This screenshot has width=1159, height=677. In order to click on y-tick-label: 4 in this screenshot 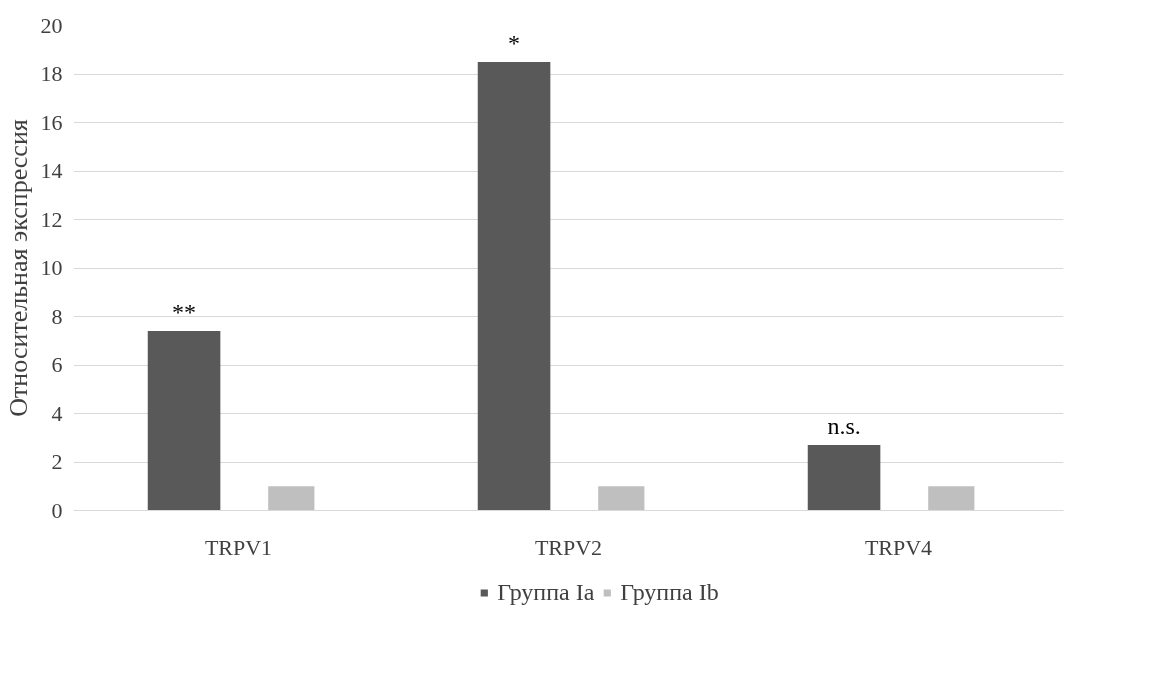, I will do `click(57, 413)`.